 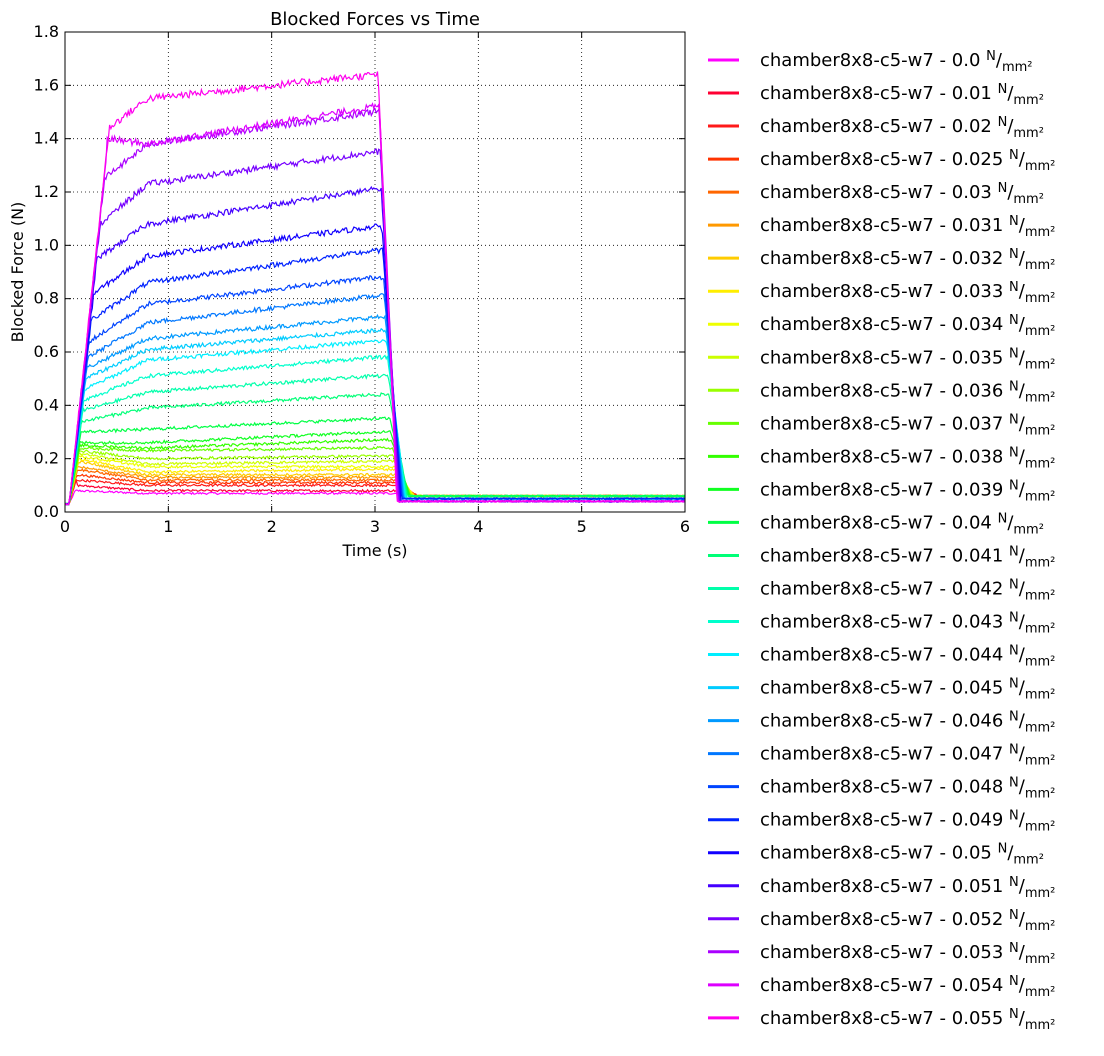 What do you see at coordinates (907, 624) in the screenshot?
I see `legend-label: chamber8x8-c5-w7 - 0.043 N/mm²` at bounding box center [907, 624].